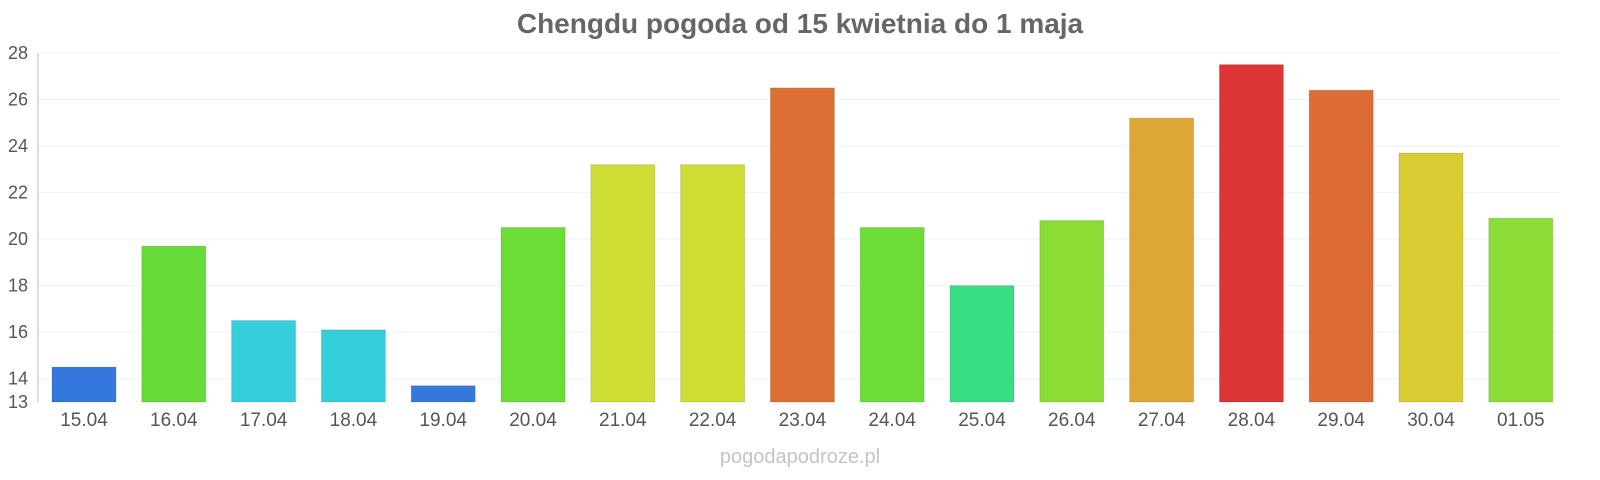 The width and height of the screenshot is (1600, 480). I want to click on x-tick-label: 30.04, so click(1431, 420).